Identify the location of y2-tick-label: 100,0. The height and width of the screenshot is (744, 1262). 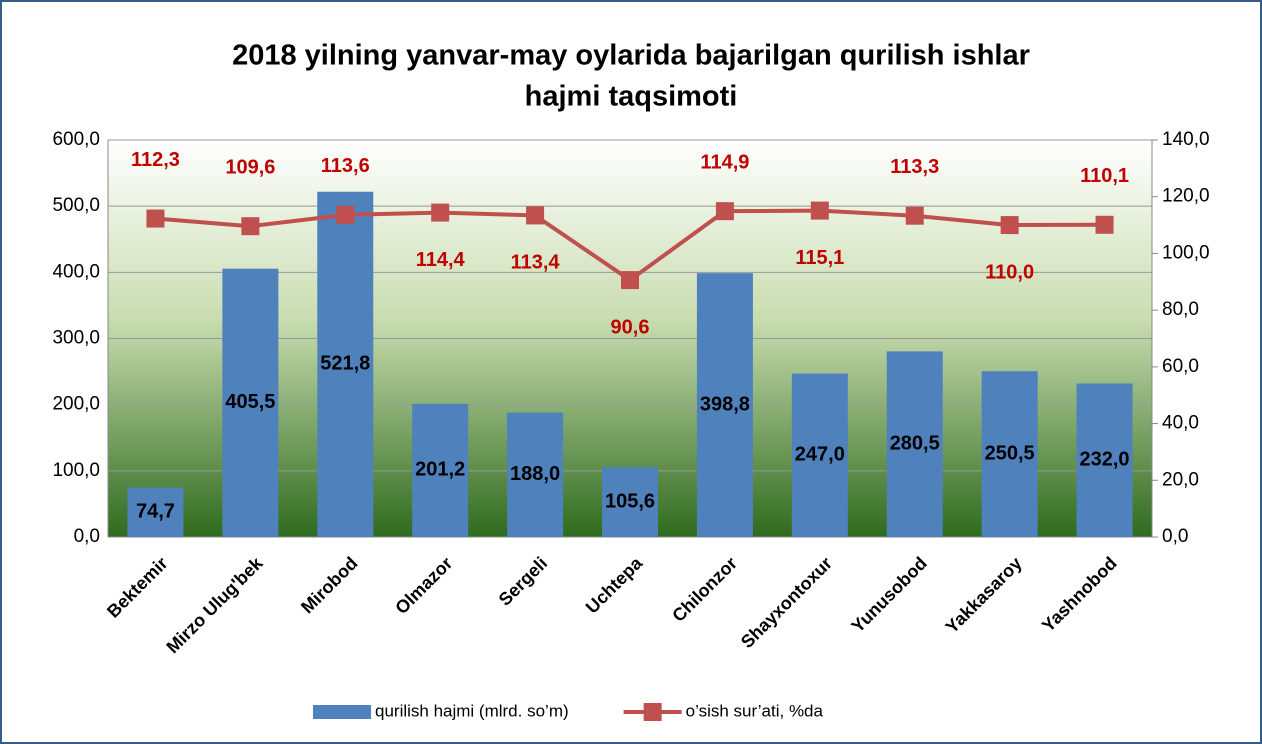
(1186, 252).